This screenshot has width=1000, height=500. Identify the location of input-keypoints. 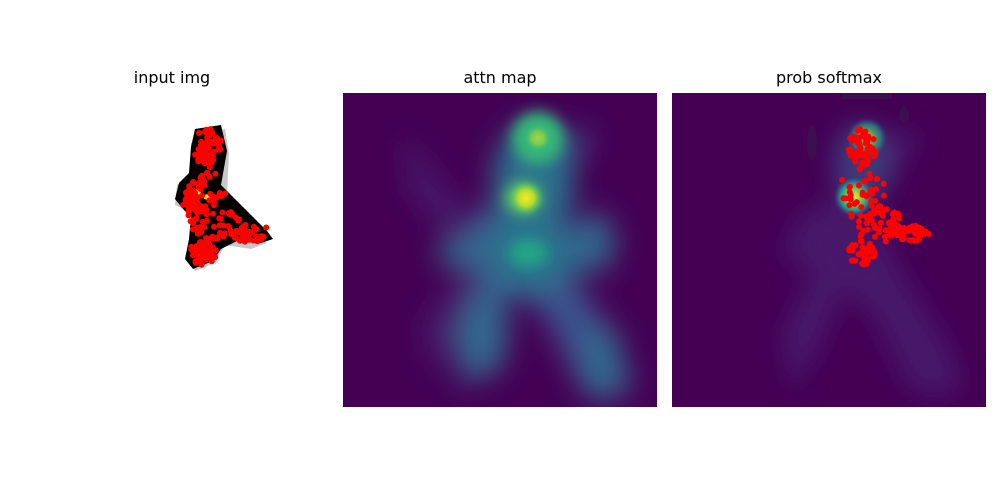
(225, 197).